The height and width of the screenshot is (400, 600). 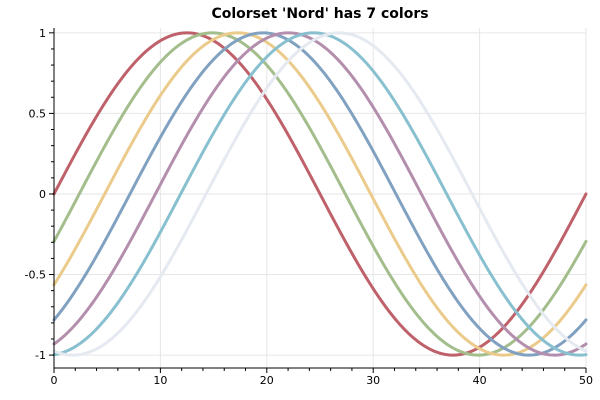 What do you see at coordinates (160, 380) in the screenshot?
I see `x-tick-label: 10` at bounding box center [160, 380].